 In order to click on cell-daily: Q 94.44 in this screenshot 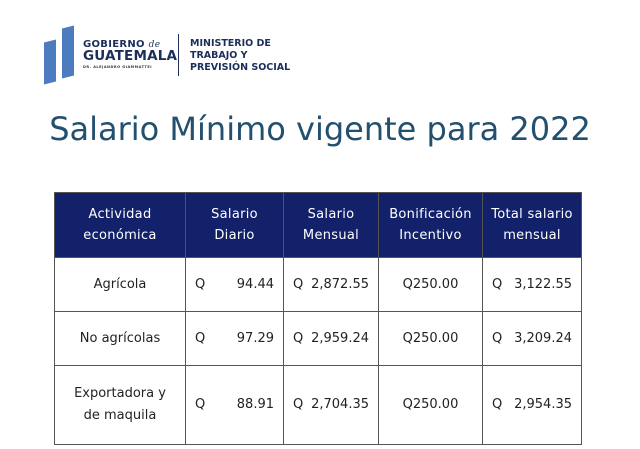, I will do `click(234, 284)`.